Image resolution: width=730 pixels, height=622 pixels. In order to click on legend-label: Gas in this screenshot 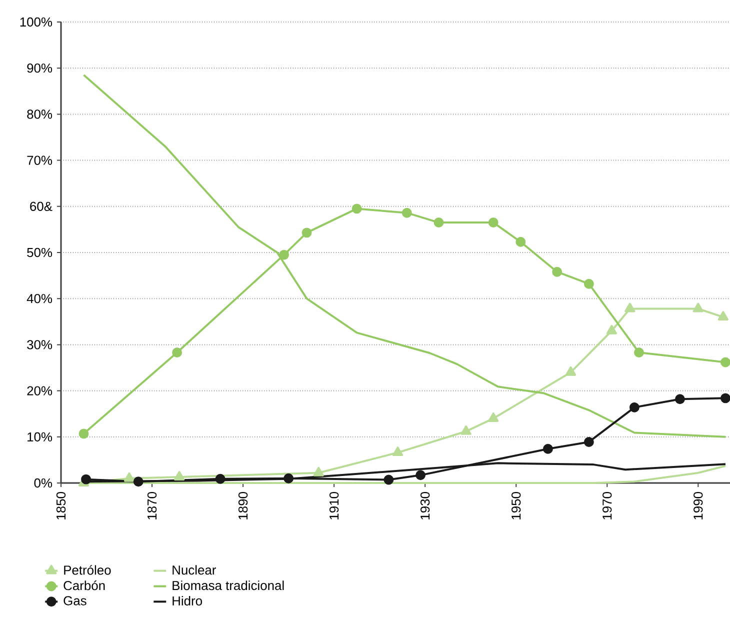, I will do `click(75, 601)`.